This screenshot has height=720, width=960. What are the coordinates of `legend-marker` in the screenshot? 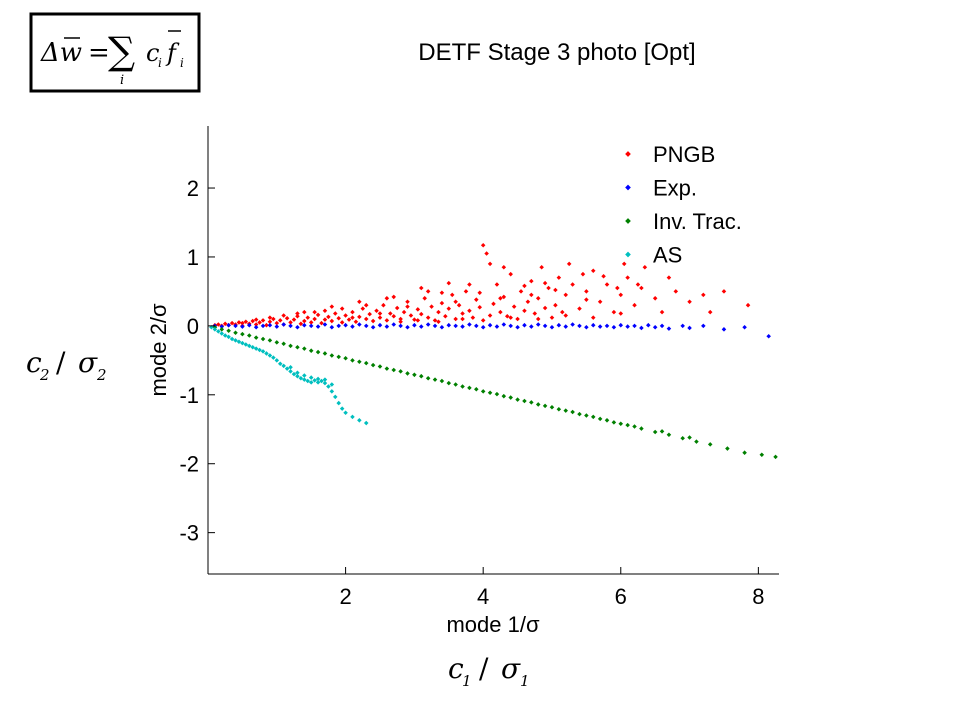 It's located at (628, 254).